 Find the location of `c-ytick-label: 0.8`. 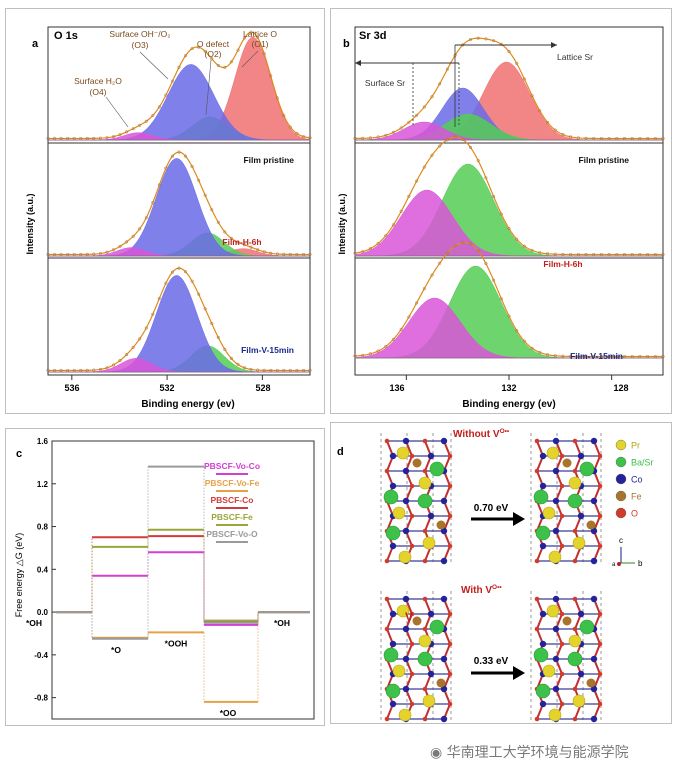

c-ytick-label: 0.8 is located at coordinates (43, 527).